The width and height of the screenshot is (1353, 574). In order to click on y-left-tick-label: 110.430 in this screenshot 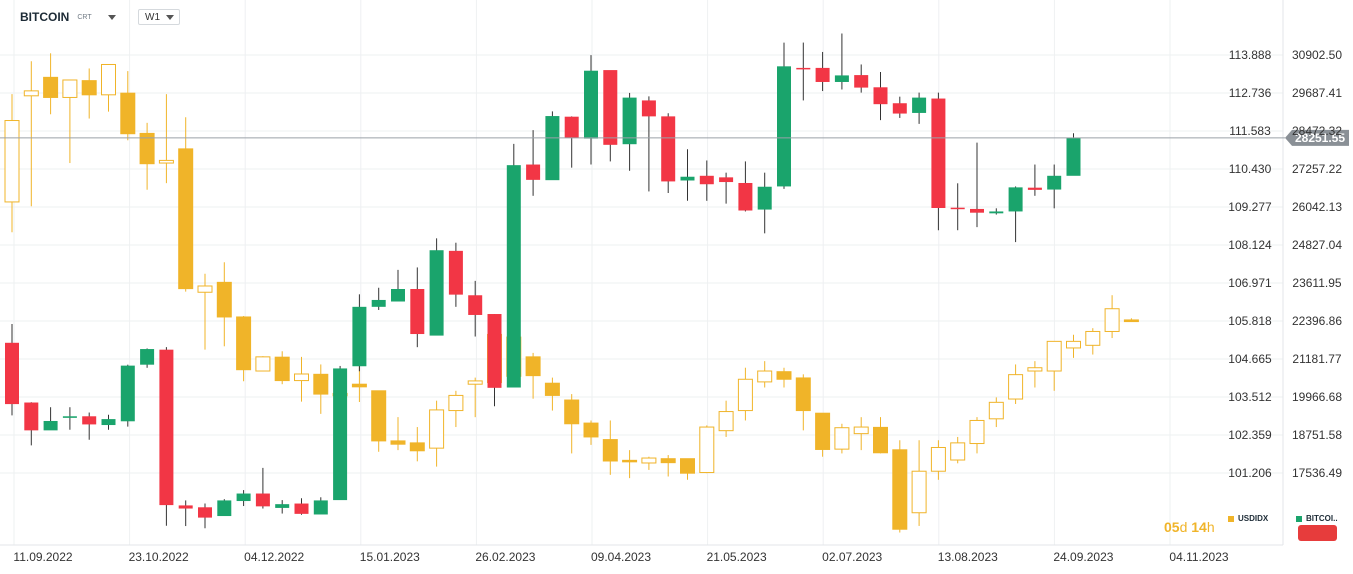, I will do `click(1250, 169)`.